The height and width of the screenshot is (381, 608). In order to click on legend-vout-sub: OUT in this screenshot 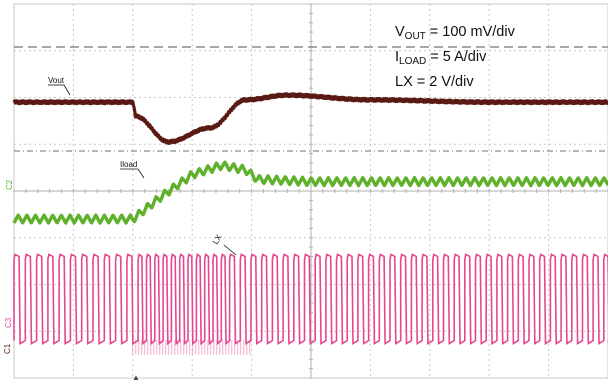, I will do `click(415, 36)`.